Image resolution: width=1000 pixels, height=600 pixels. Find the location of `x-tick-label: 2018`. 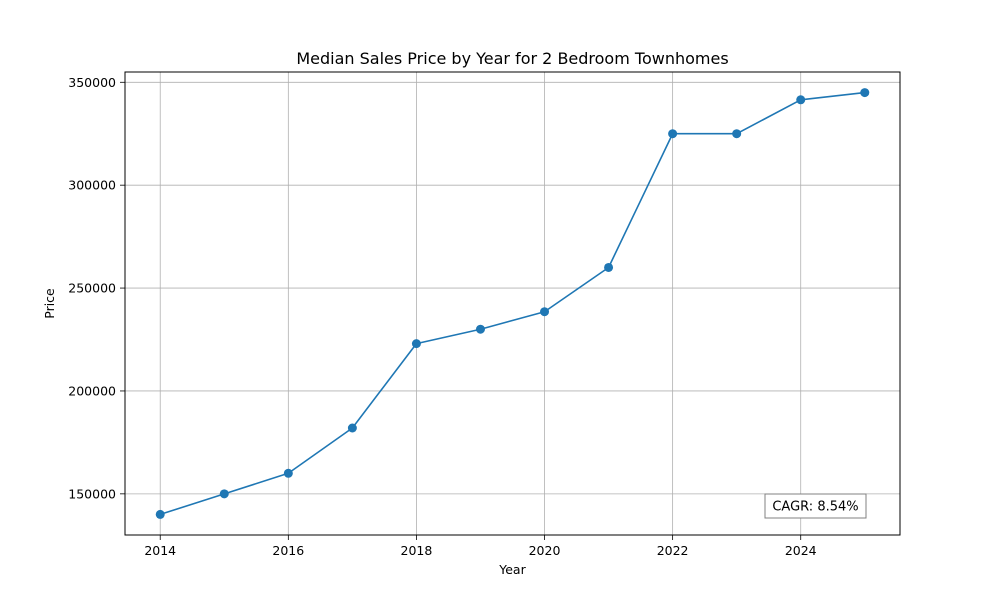

x-tick-label: 2018 is located at coordinates (417, 550).